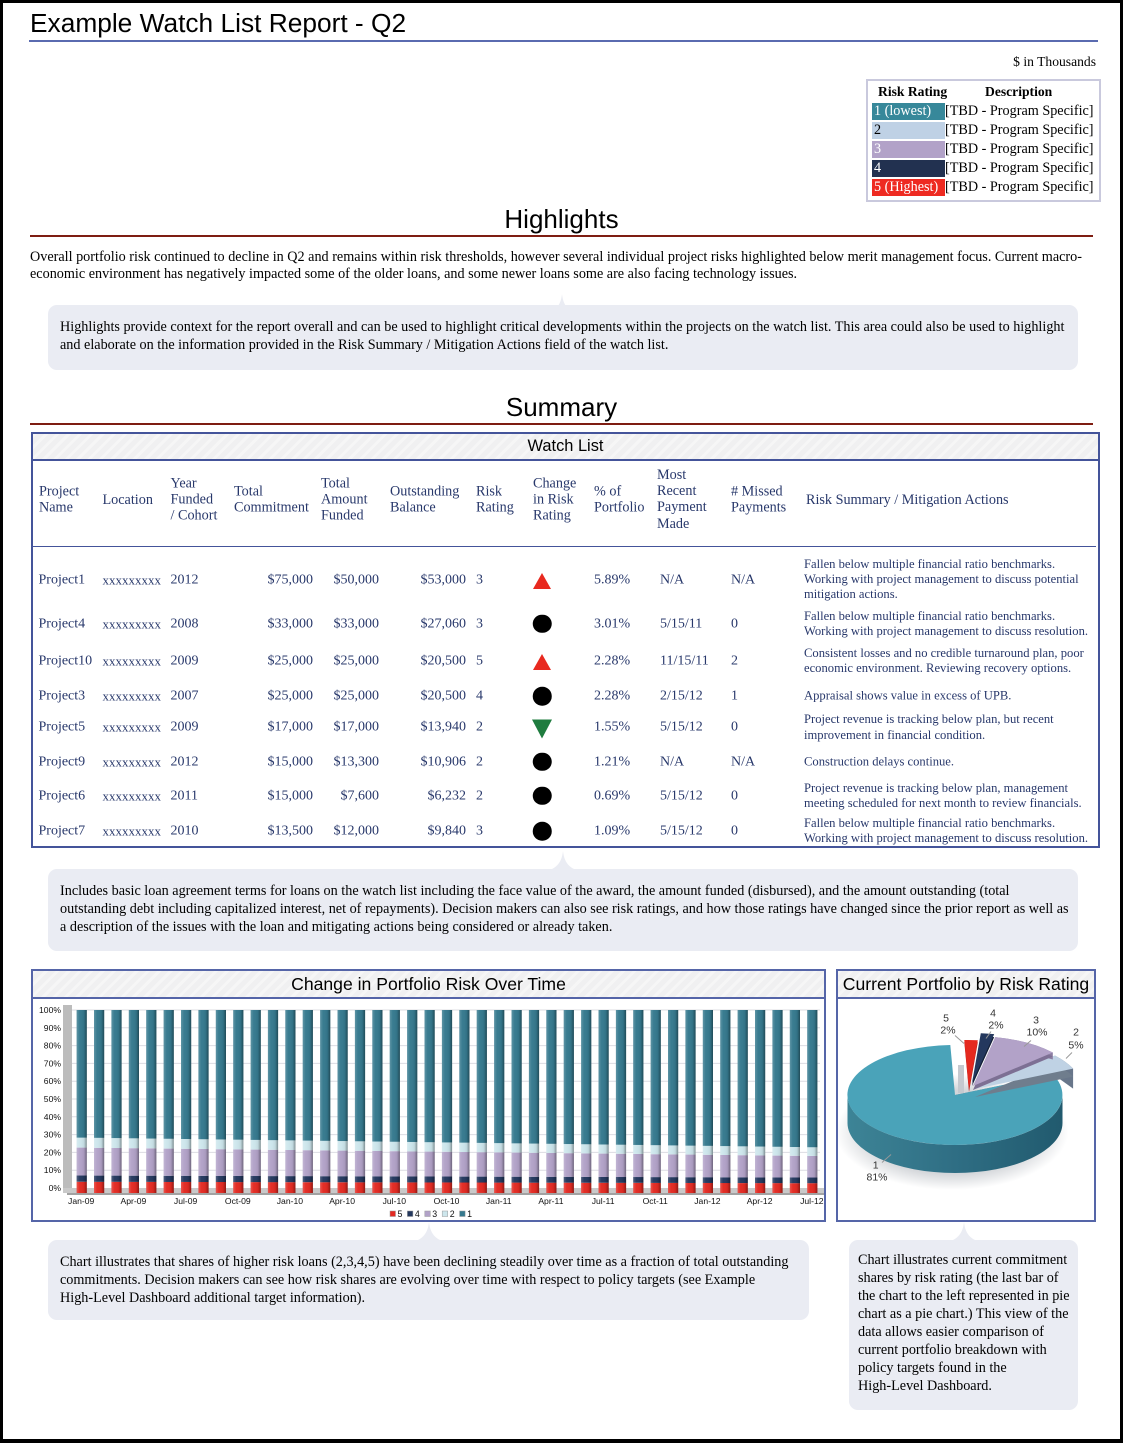 The width and height of the screenshot is (1123, 1443). What do you see at coordinates (1075, 1046) in the screenshot?
I see `svg-text: 5%` at bounding box center [1075, 1046].